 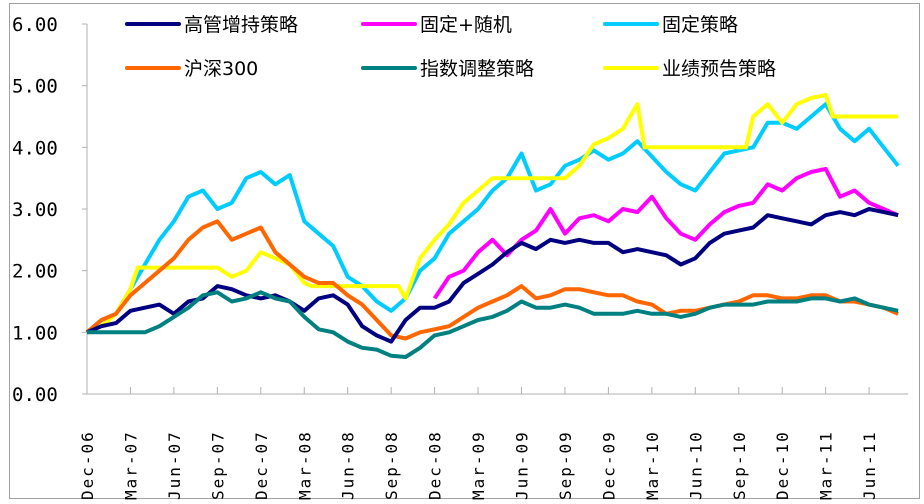 What do you see at coordinates (35, 272) in the screenshot?
I see `y-tick-label: 2.00` at bounding box center [35, 272].